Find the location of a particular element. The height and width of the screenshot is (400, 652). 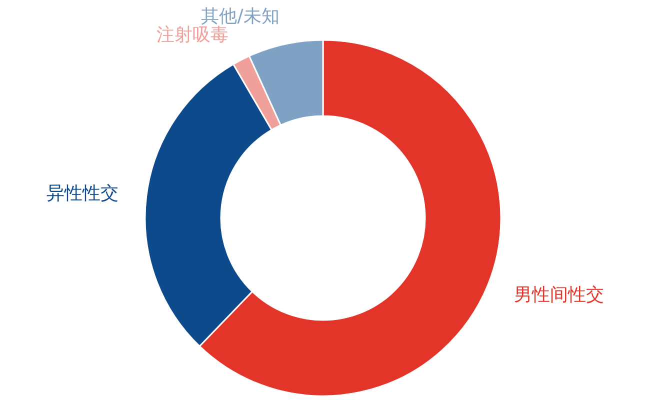

slice-label: 男性间性交 is located at coordinates (559, 295).